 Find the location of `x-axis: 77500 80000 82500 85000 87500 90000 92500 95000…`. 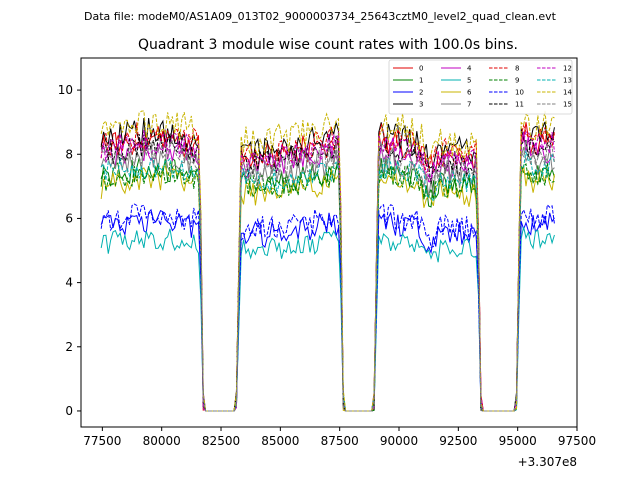

x-axis: 77500 80000 82500 85000 87500 90000 92500 95000… is located at coordinates (339, 437).